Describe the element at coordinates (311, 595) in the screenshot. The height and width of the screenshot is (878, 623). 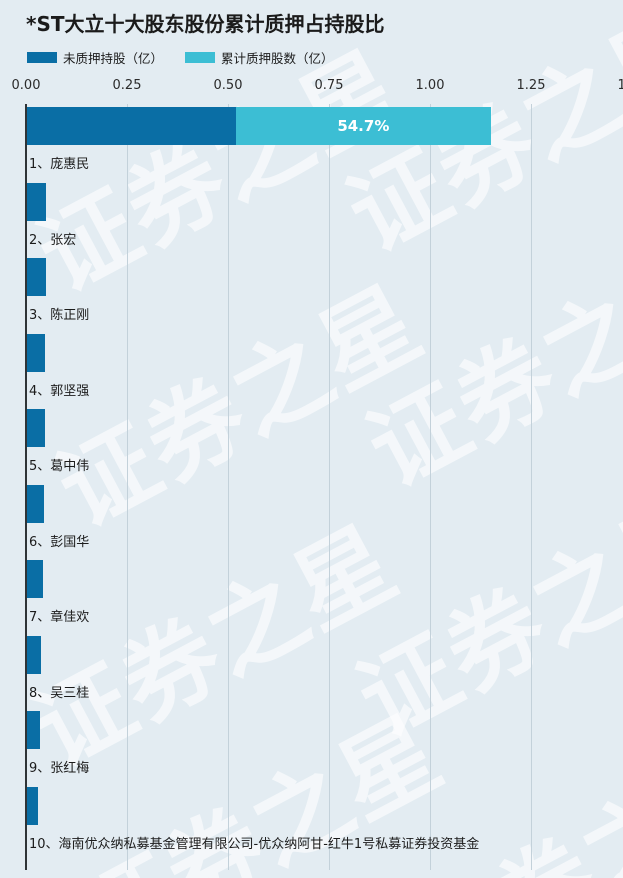
I see `bar-row: 7、章佳欢` at that location.